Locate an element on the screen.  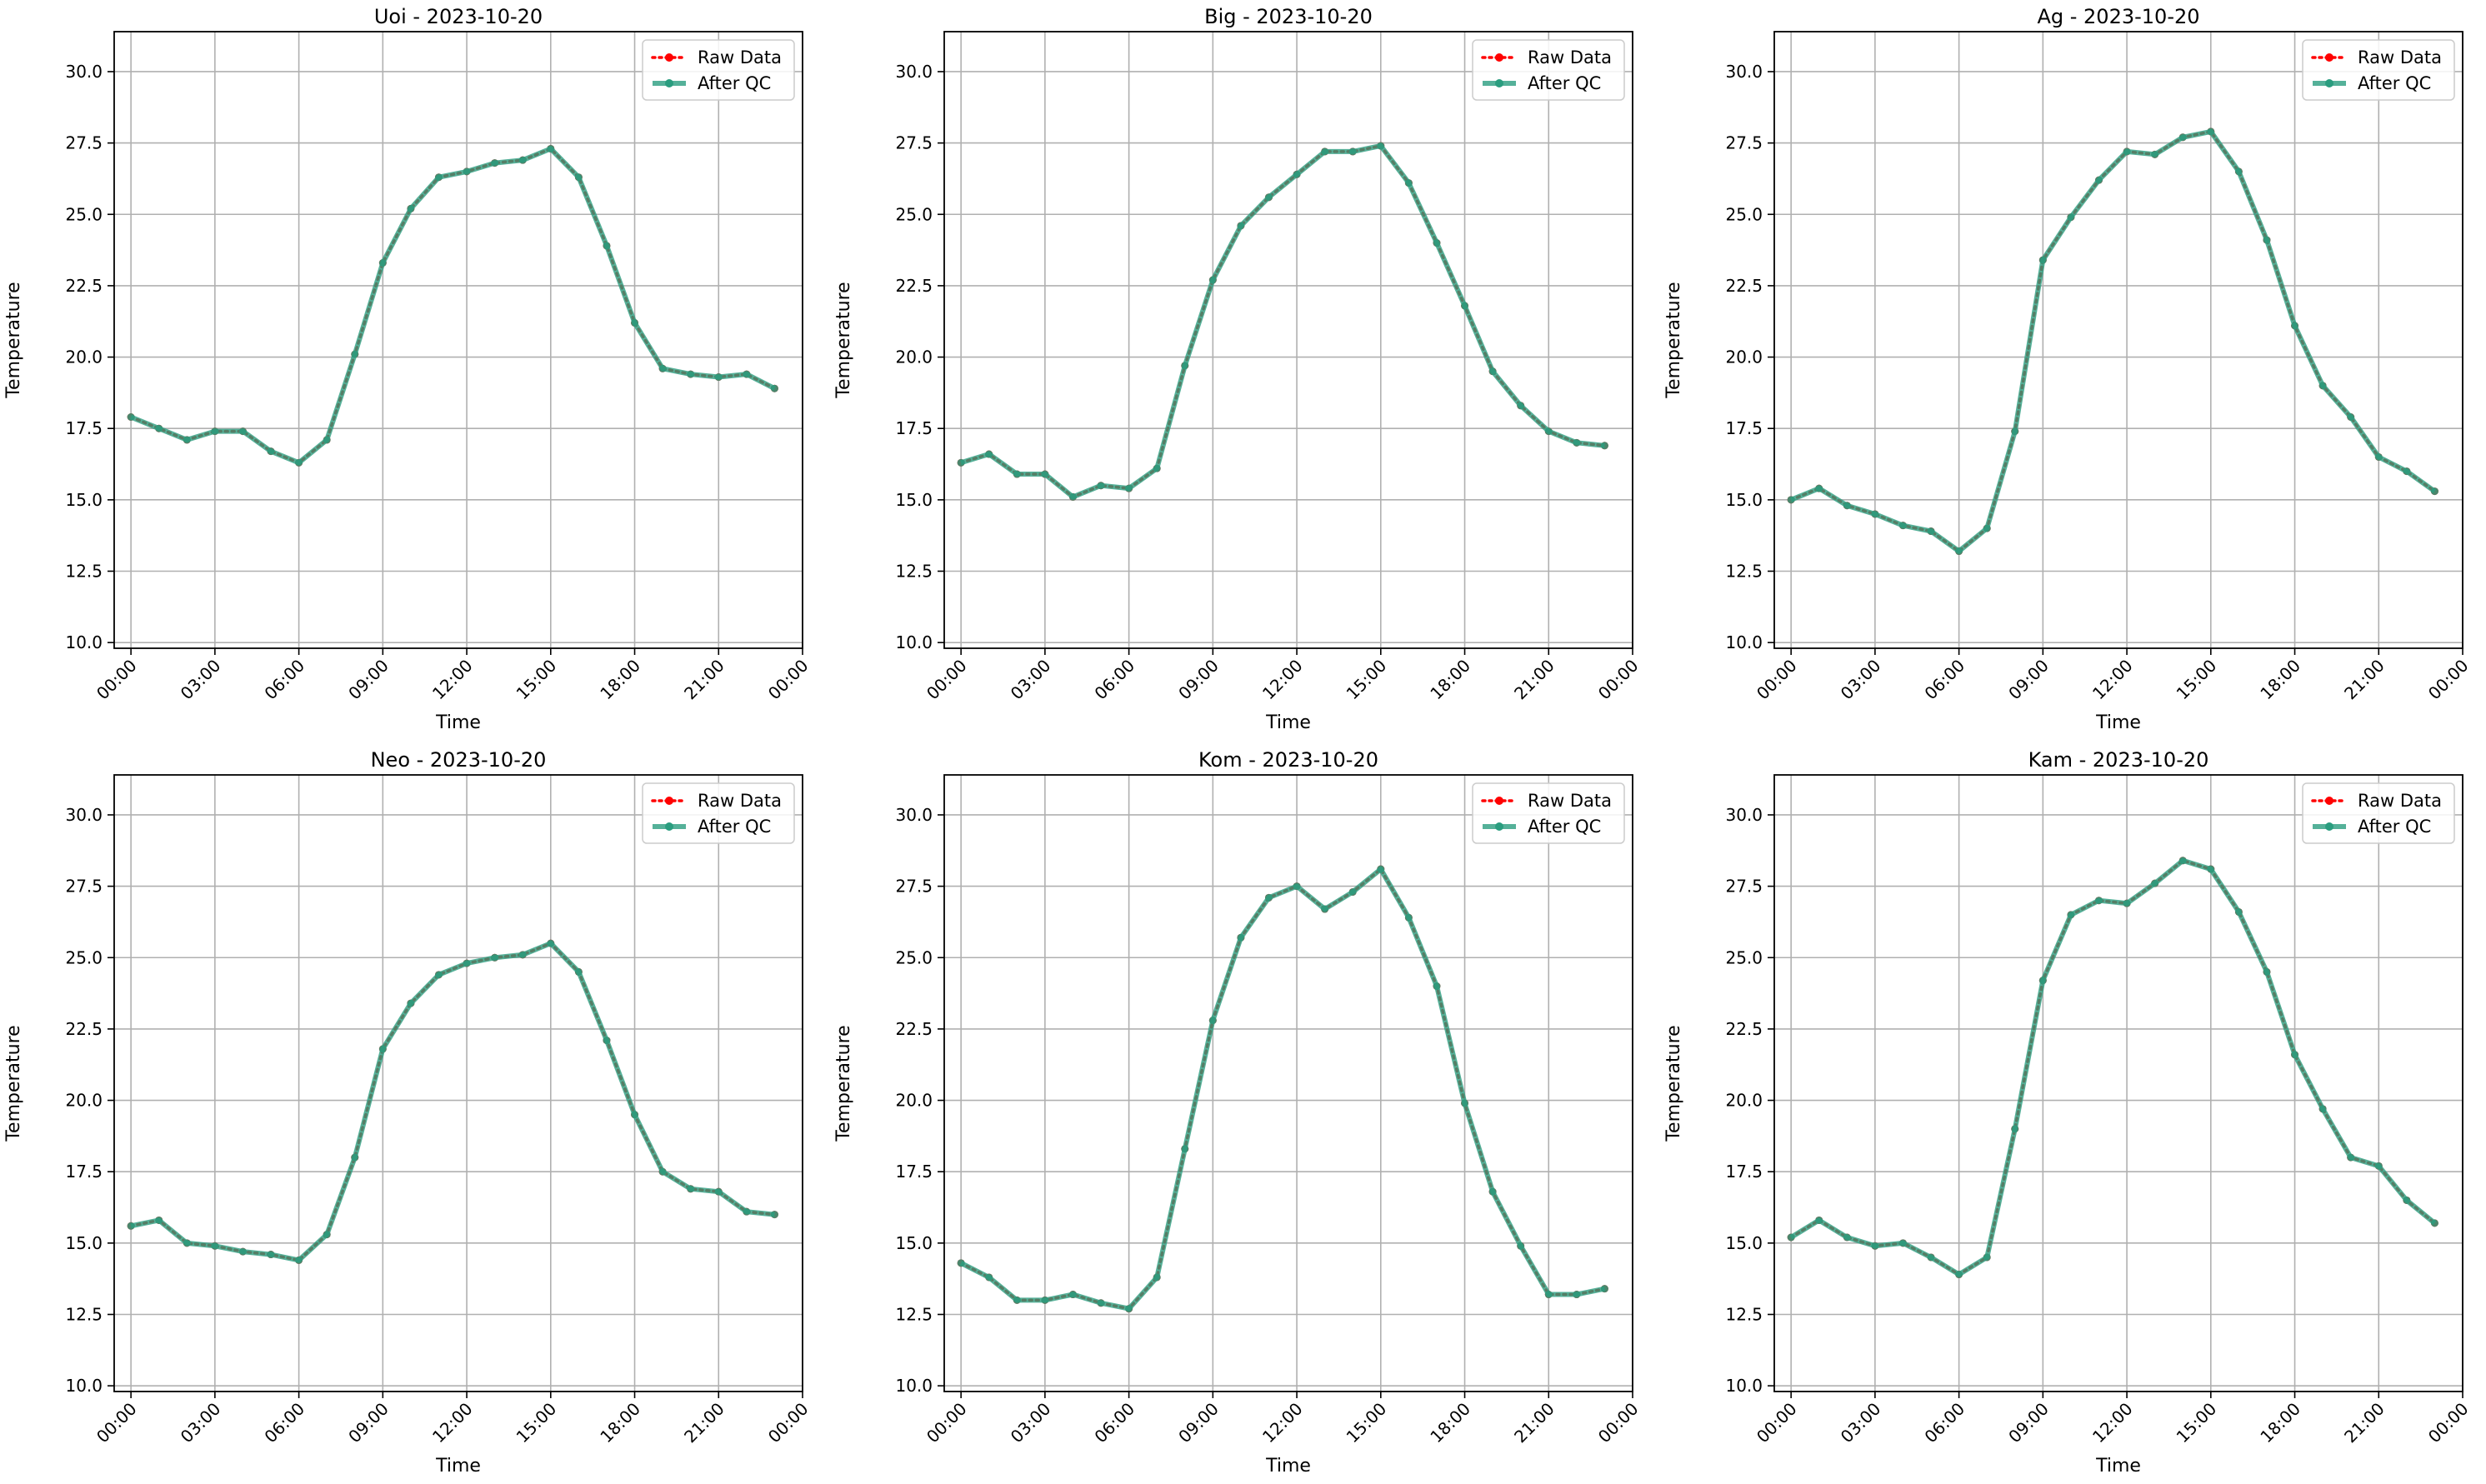
chart-title: Big - 2023-10-20 is located at coordinates (1288, 16).